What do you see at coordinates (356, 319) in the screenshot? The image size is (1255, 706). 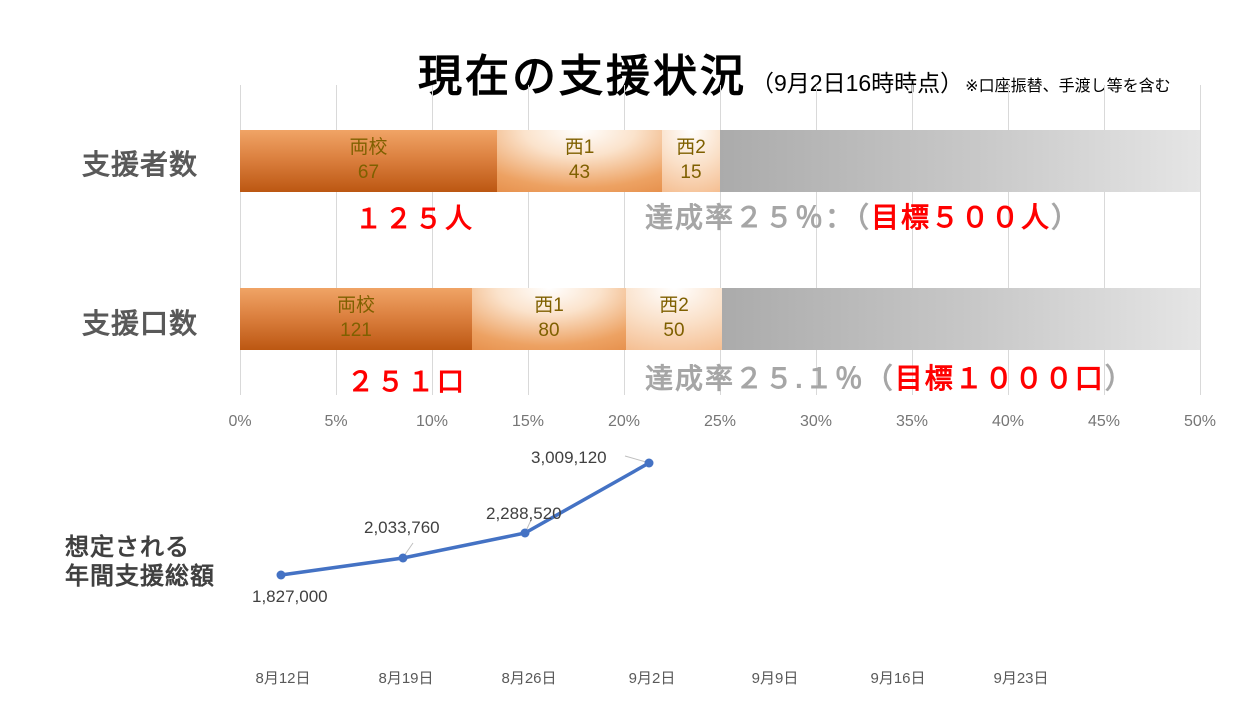 I see `bar-segment-ryoko: 両校 121` at bounding box center [356, 319].